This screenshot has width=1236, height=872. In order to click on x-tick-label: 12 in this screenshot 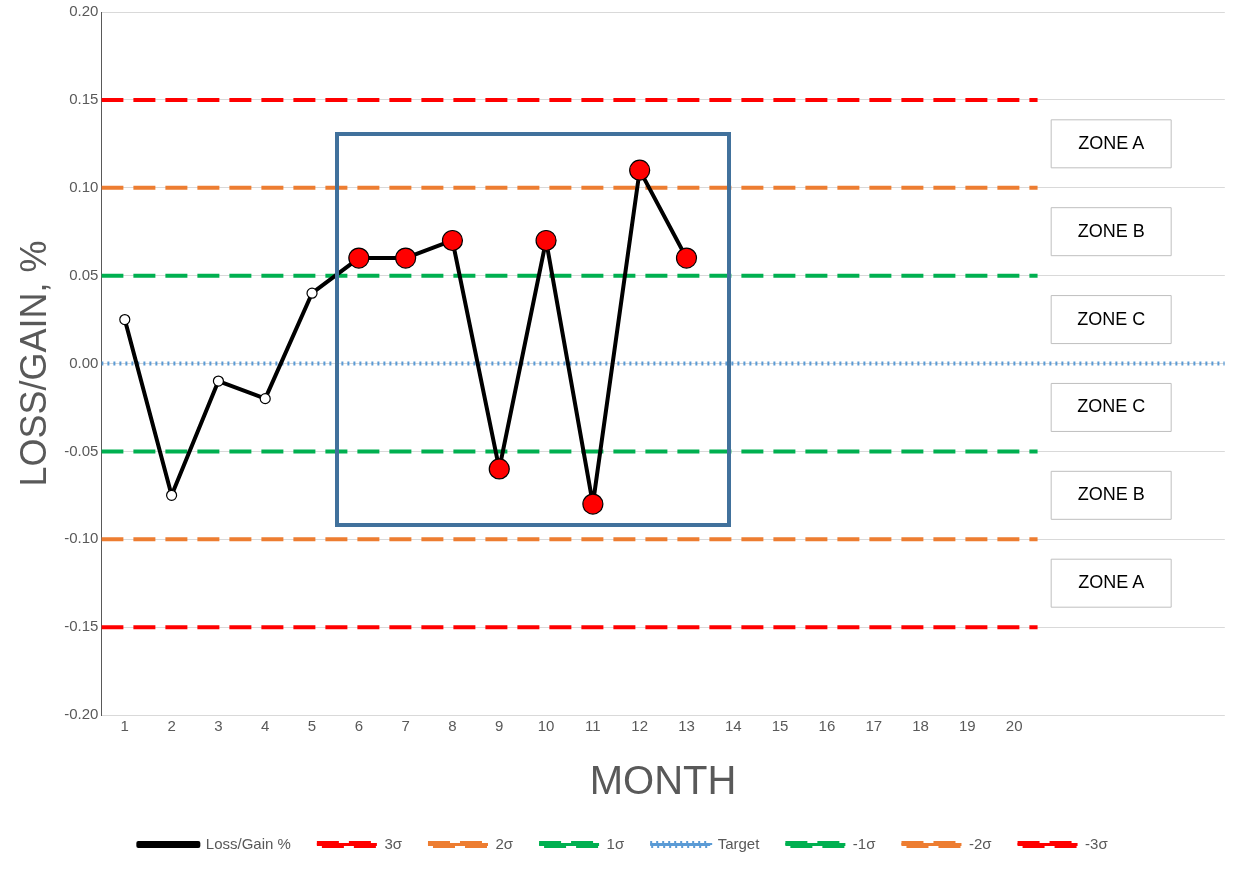, I will do `click(640, 726)`.